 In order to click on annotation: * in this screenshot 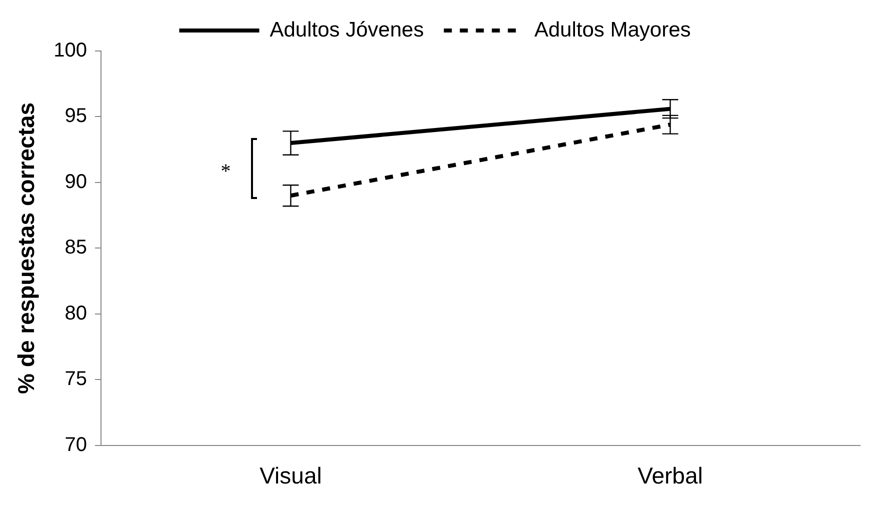, I will do `click(225, 171)`.